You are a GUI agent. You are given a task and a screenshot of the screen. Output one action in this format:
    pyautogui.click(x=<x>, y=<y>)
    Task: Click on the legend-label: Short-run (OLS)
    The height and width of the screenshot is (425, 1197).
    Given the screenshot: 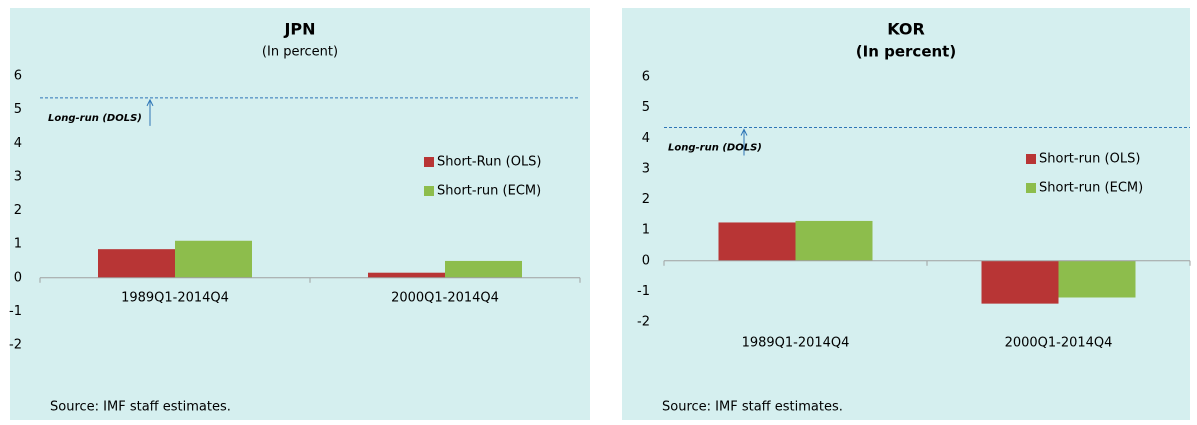 What is the action you would take?
    pyautogui.click(x=1089, y=159)
    